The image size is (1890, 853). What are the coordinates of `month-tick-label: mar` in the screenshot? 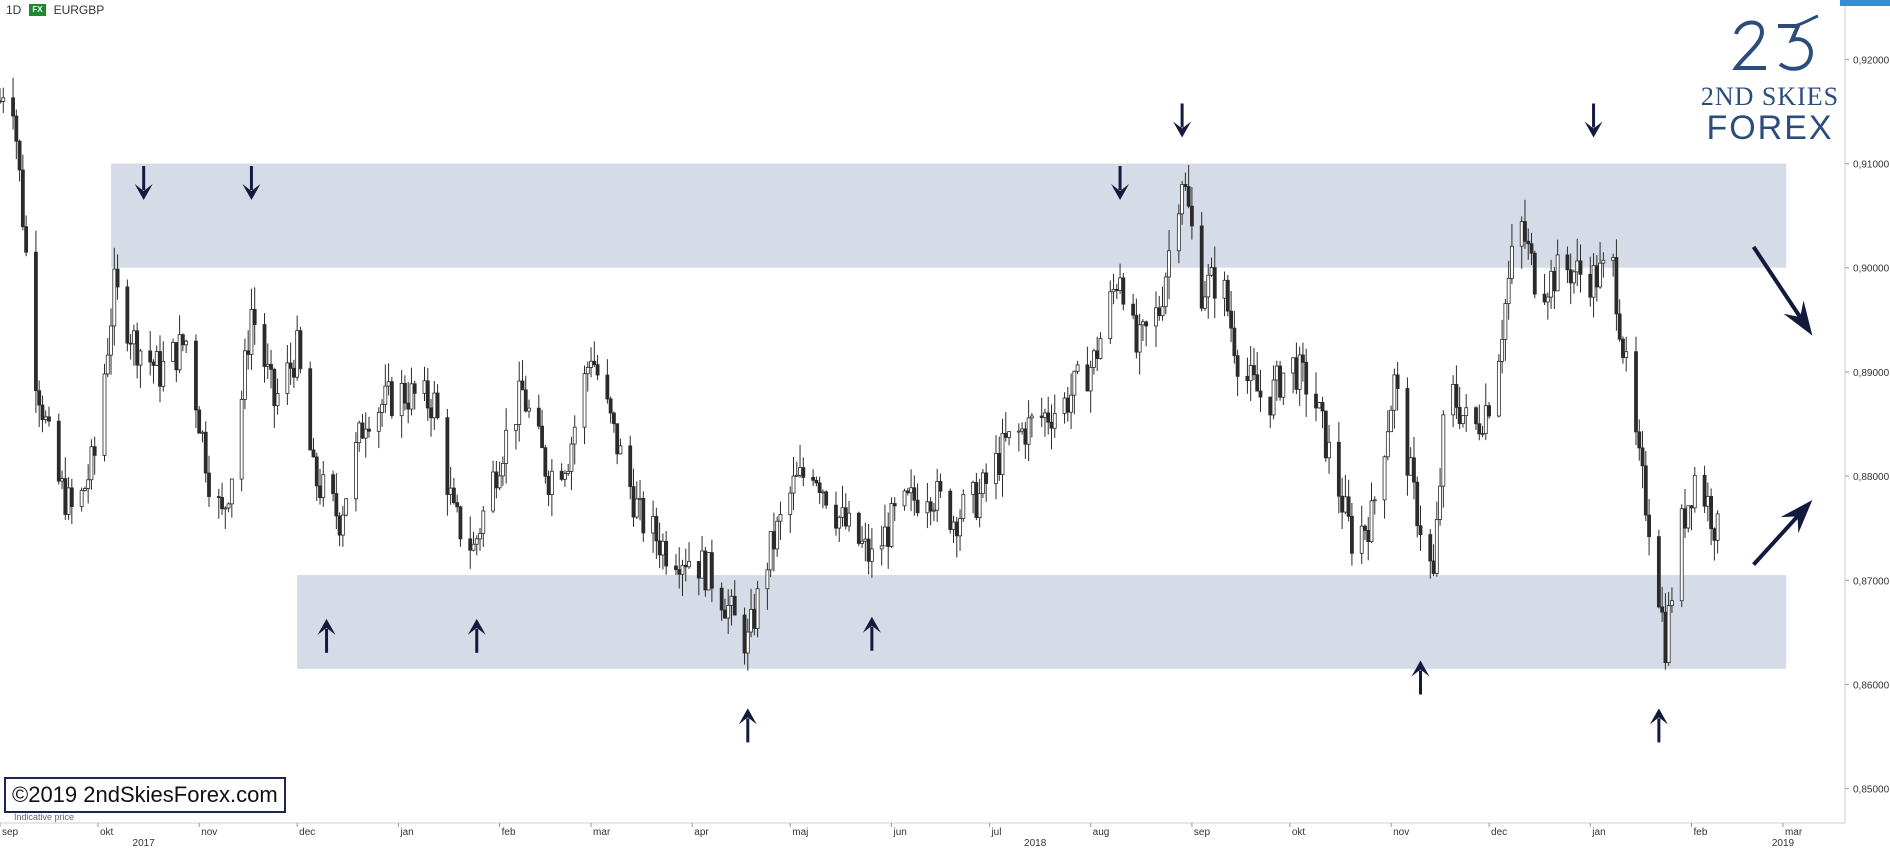 It's located at (1794, 832).